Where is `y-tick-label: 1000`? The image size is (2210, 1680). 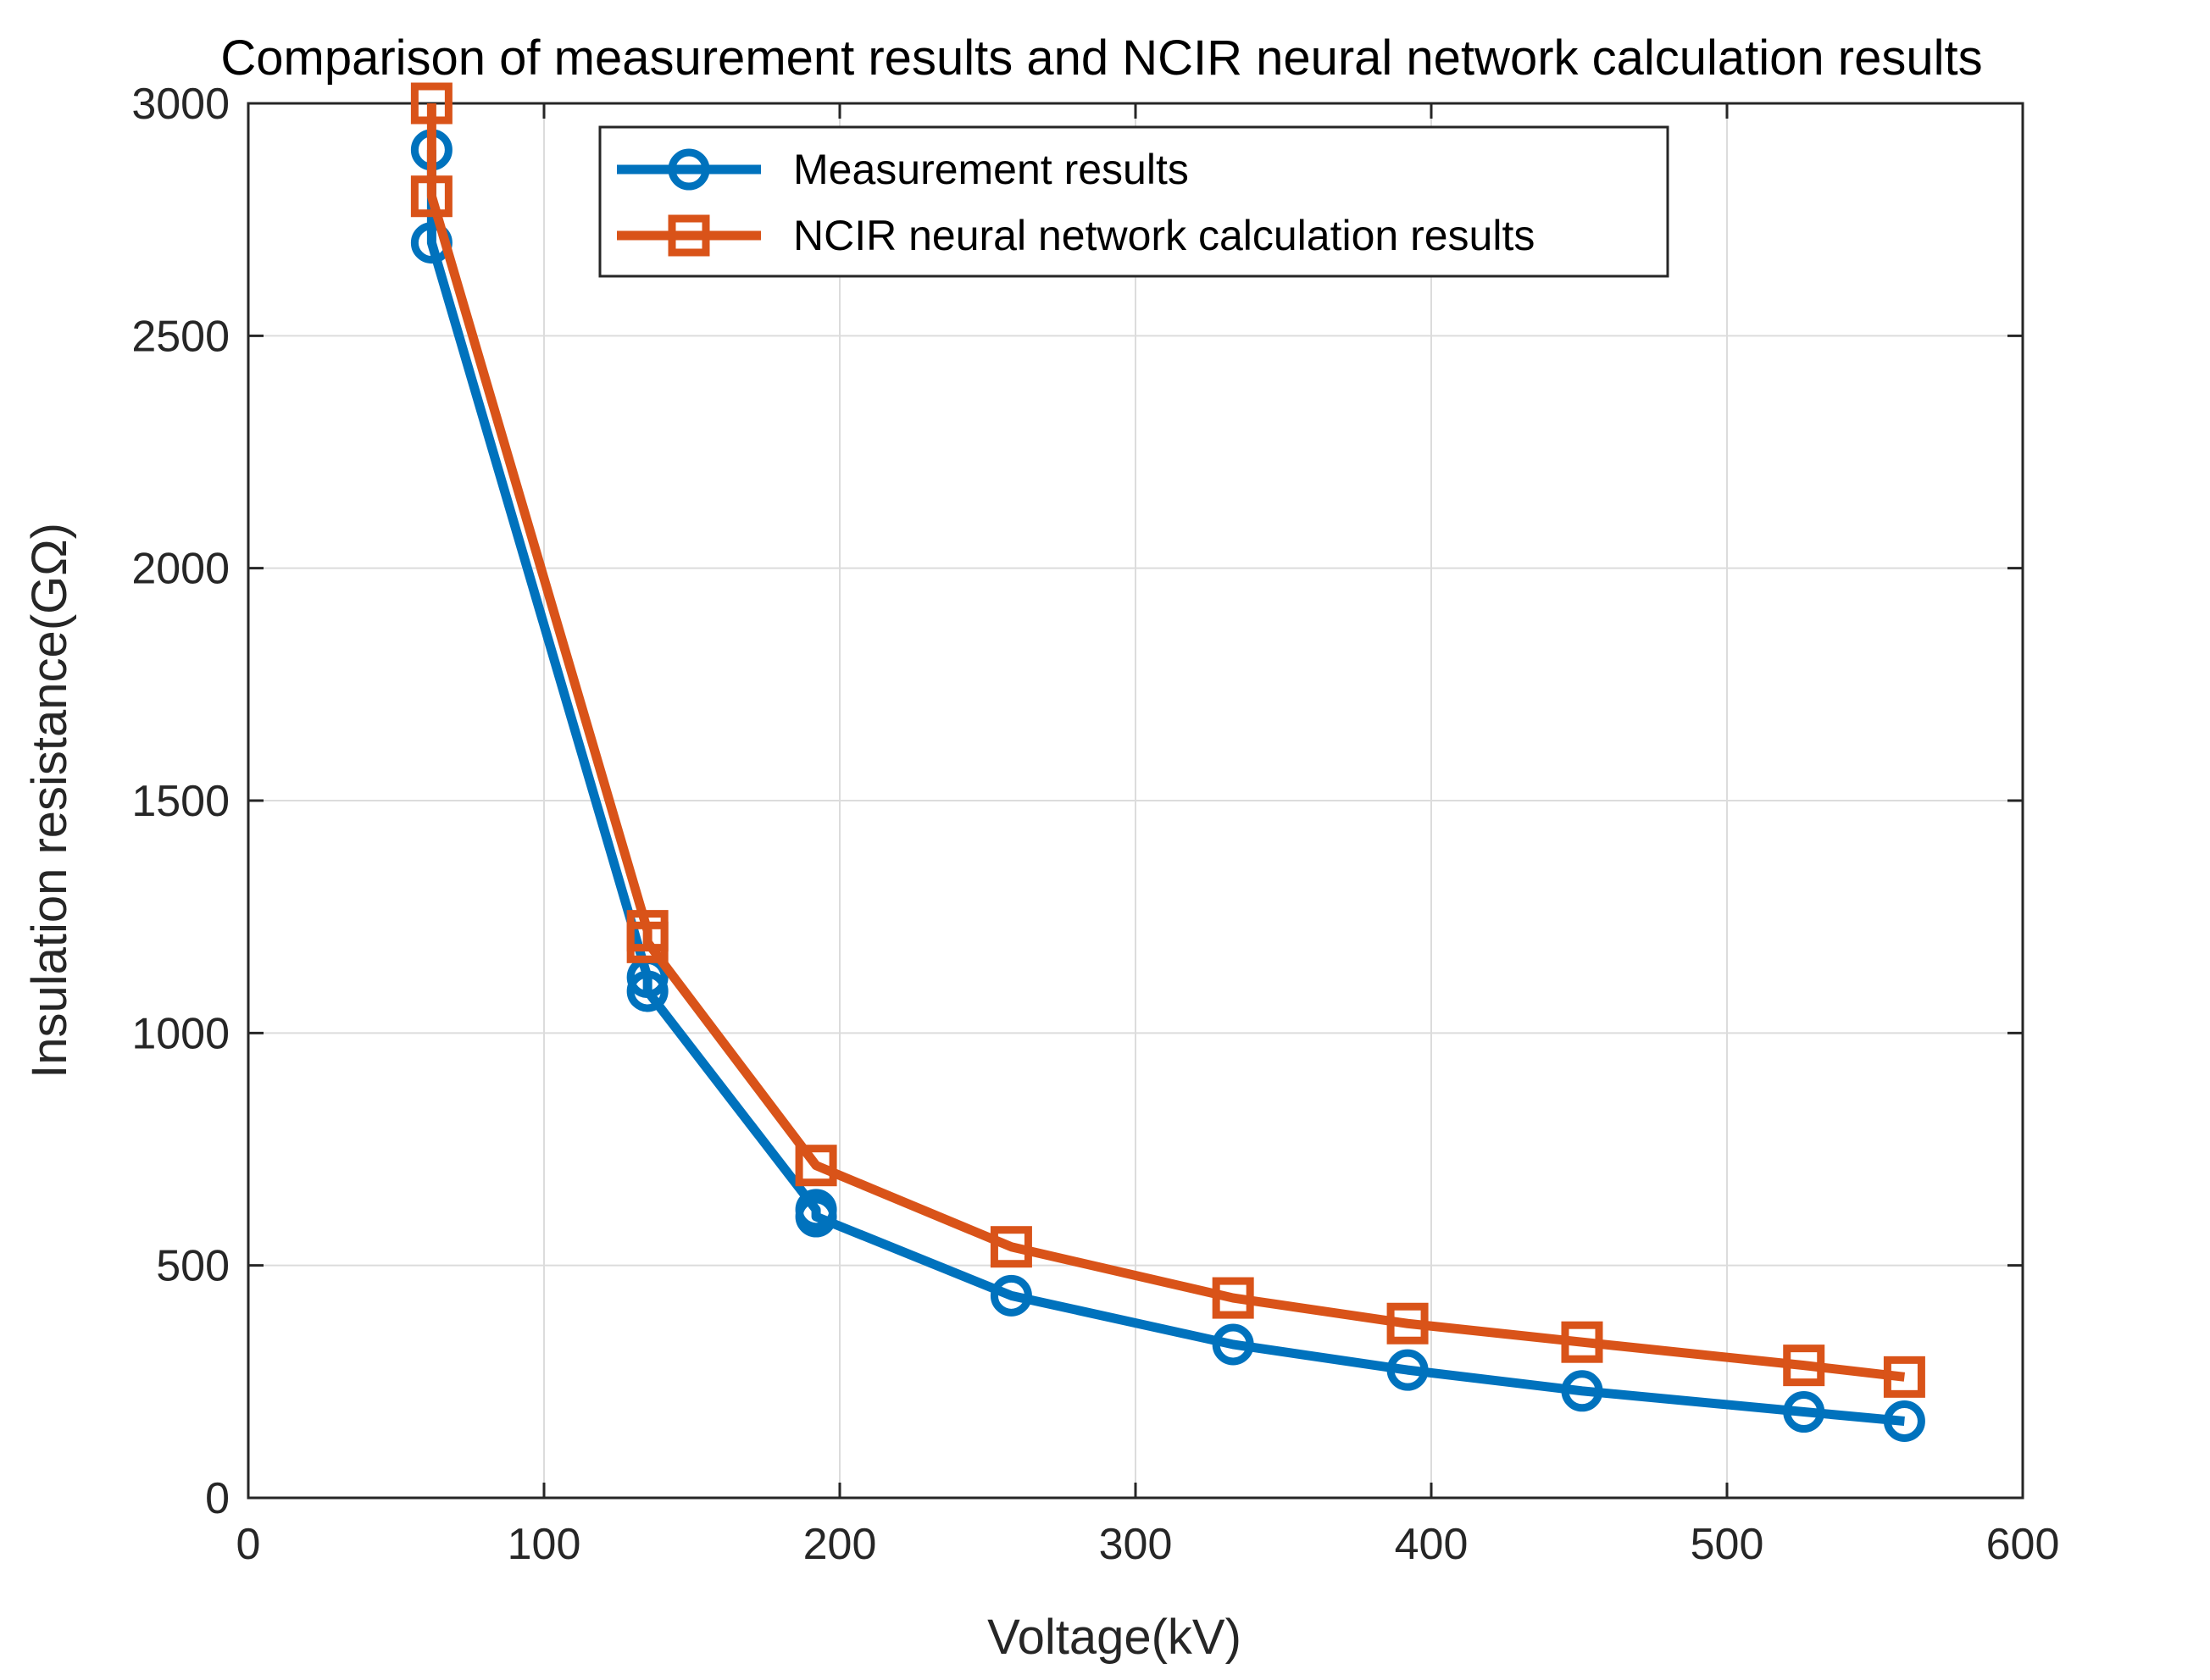
y-tick-label: 1000 is located at coordinates (180, 1033).